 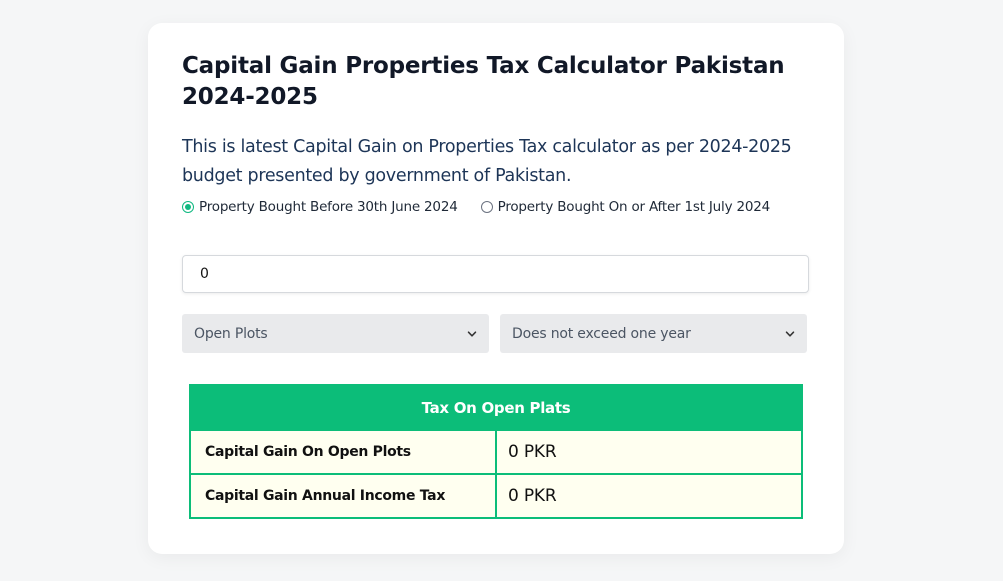 What do you see at coordinates (188, 207) in the screenshot?
I see `radio-checked-icon` at bounding box center [188, 207].